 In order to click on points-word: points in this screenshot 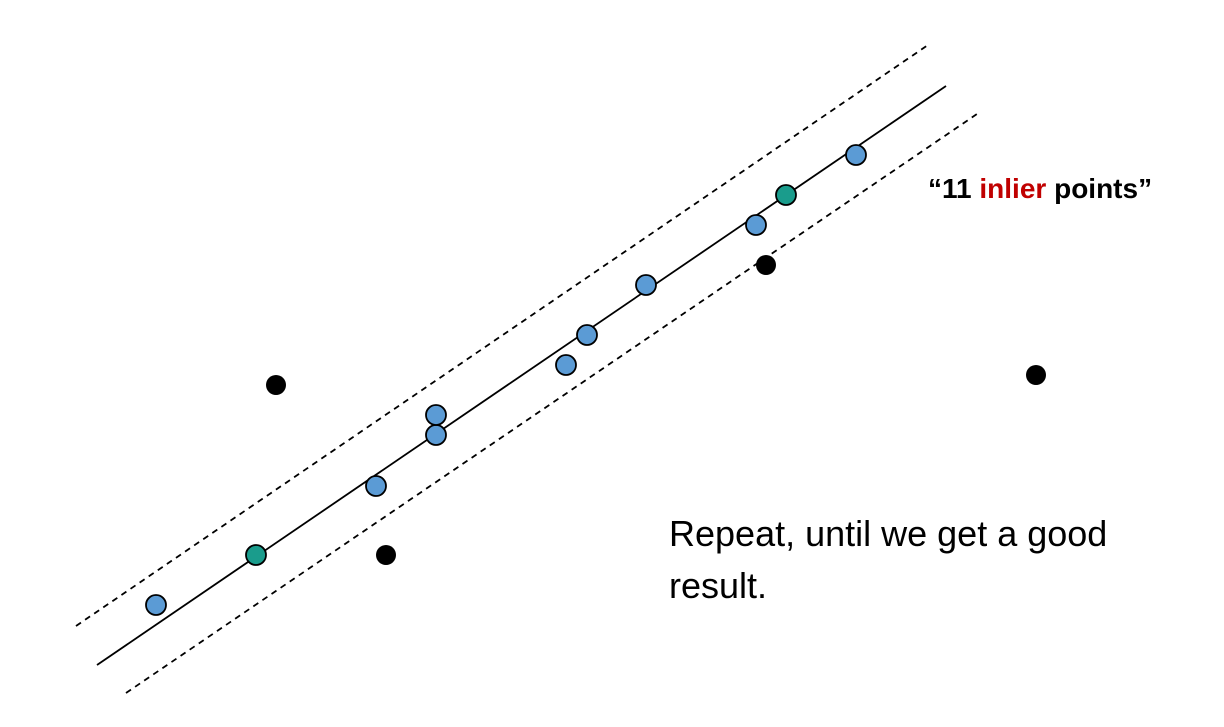, I will do `click(1096, 188)`.